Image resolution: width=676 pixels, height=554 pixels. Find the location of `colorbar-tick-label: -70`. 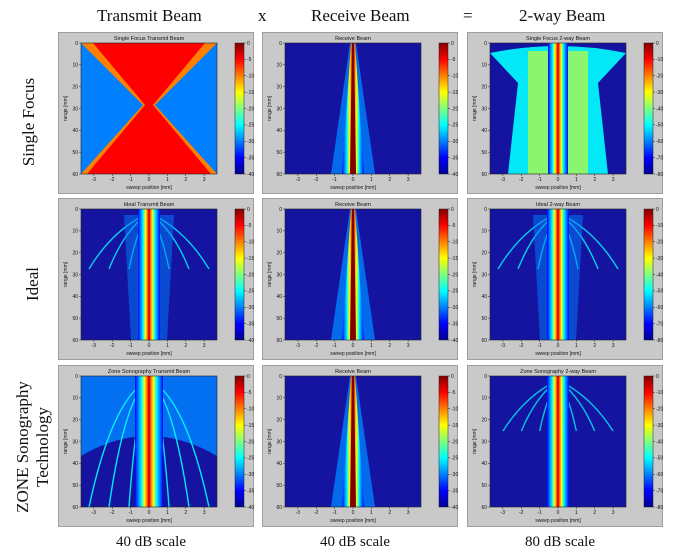

colorbar-tick-label: -70 is located at coordinates (659, 491).